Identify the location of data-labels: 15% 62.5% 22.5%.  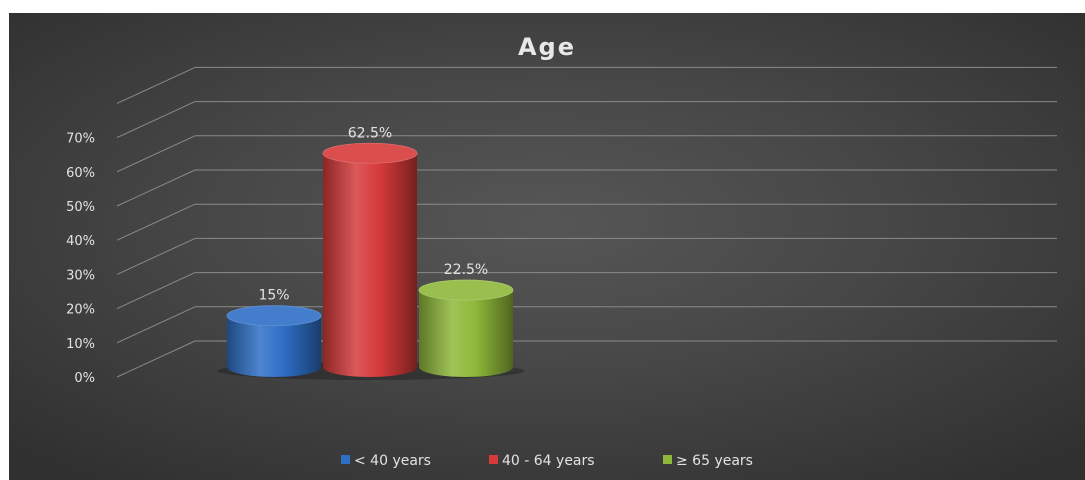
(373, 214).